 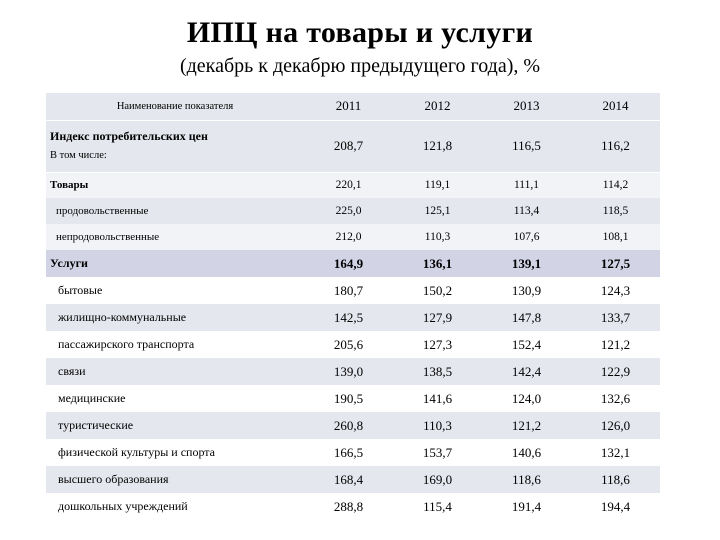 I want to click on table-cell: 139,0, so click(x=348, y=371).